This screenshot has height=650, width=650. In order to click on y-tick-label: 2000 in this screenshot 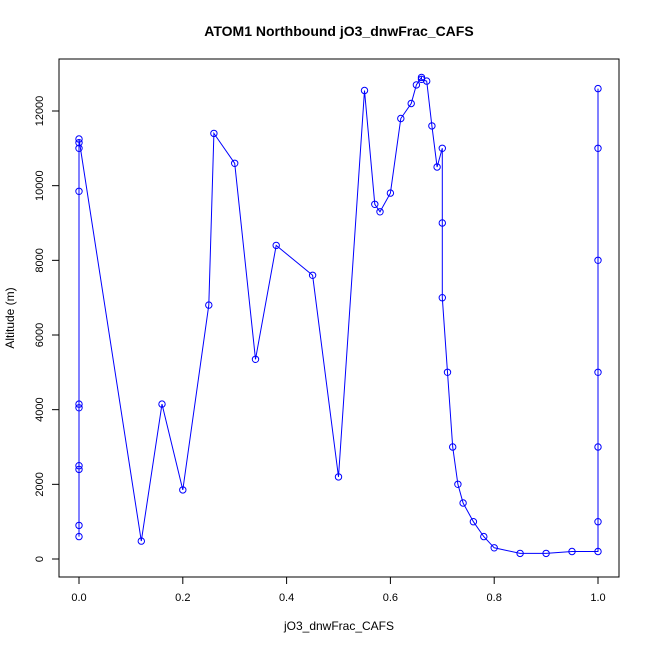, I will do `click(40, 484)`.